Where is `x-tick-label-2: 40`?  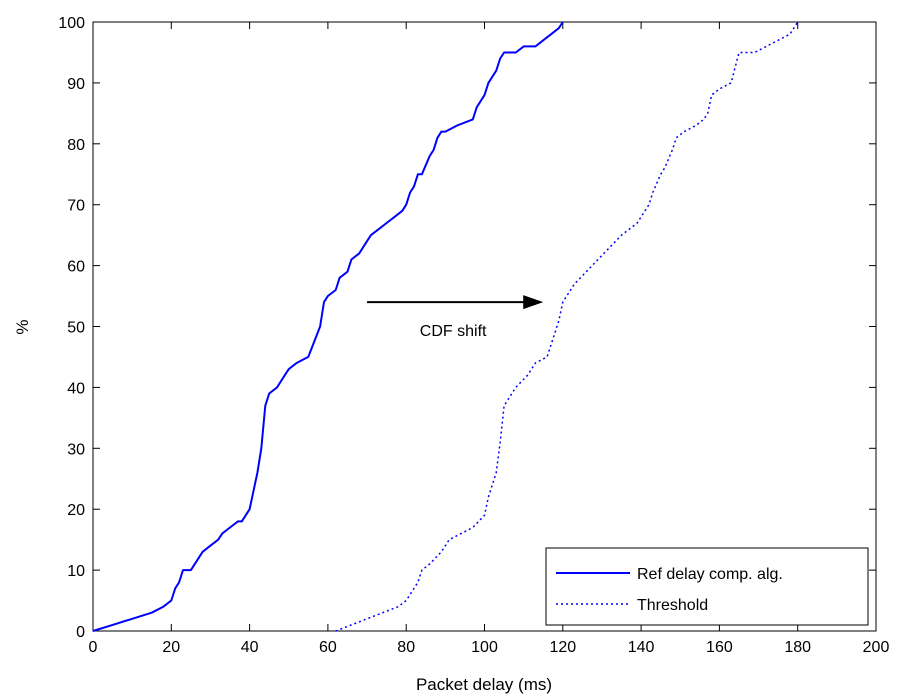 x-tick-label-2: 40 is located at coordinates (250, 647).